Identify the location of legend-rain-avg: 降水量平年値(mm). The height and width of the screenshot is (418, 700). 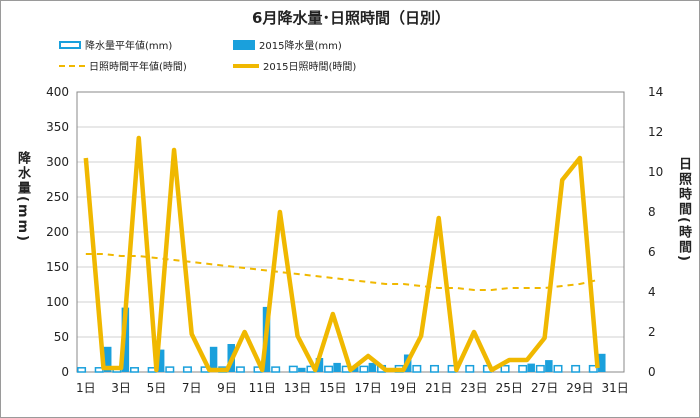
(115, 44).